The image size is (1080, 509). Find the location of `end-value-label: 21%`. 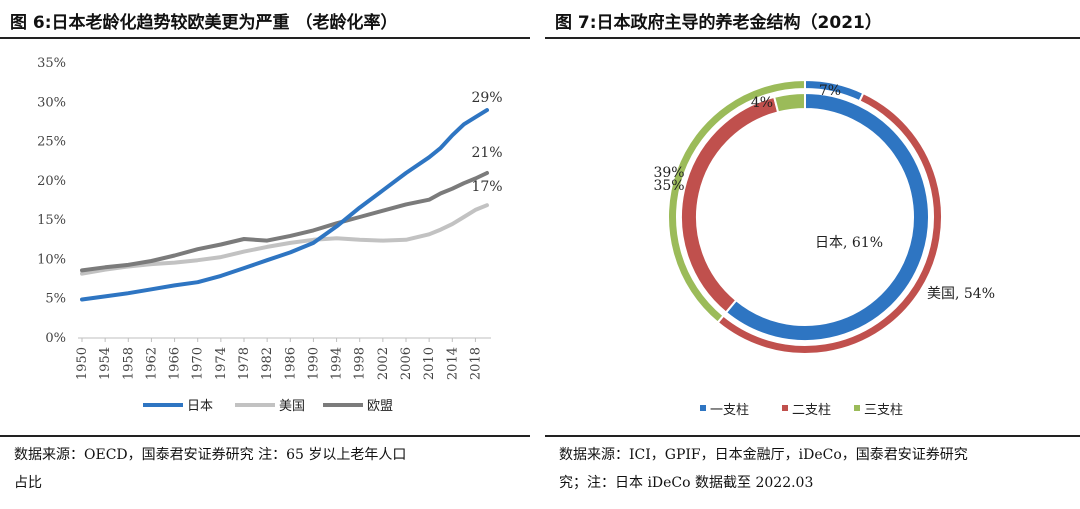

end-value-label: 21% is located at coordinates (486, 153).